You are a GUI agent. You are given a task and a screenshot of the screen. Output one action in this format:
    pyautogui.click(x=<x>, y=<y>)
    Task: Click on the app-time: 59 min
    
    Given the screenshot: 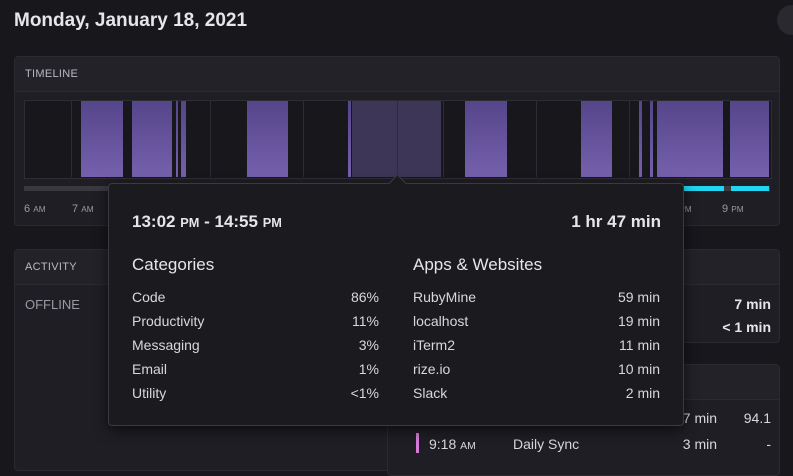 What is the action you would take?
    pyautogui.click(x=638, y=297)
    